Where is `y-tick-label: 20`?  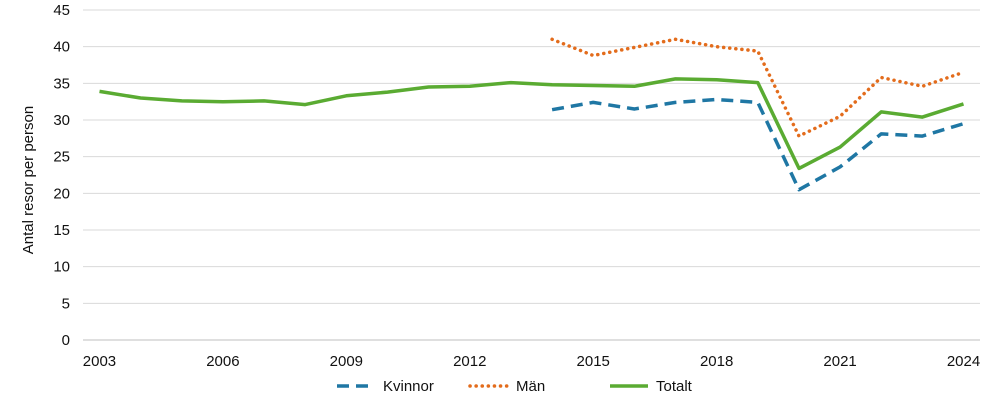
y-tick-label: 20 is located at coordinates (61, 193).